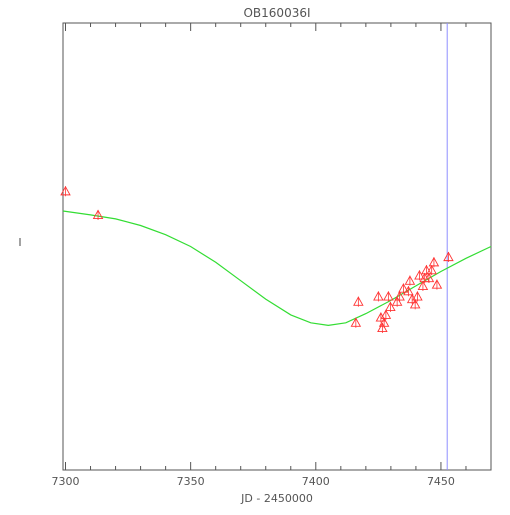  I want to click on y-axis-label: I, so click(19, 242).